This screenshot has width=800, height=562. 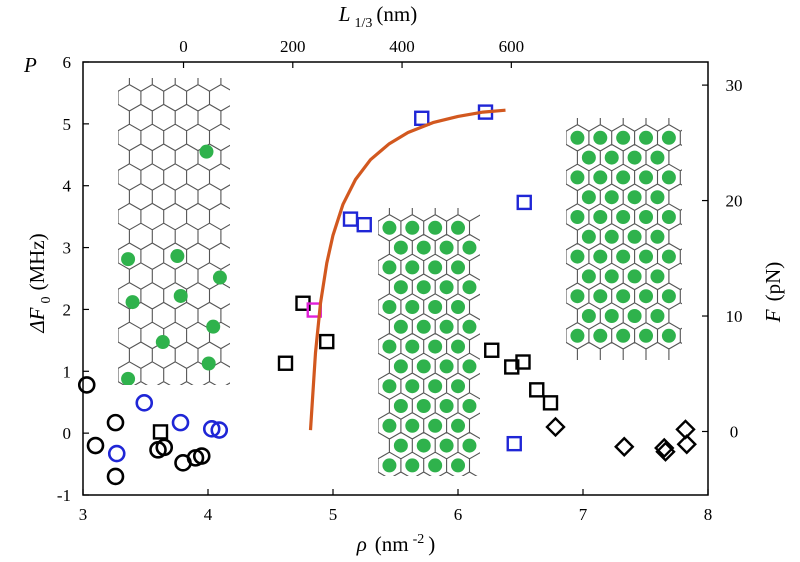 I want to click on inset-sparse-bonds, so click(x=174, y=231).